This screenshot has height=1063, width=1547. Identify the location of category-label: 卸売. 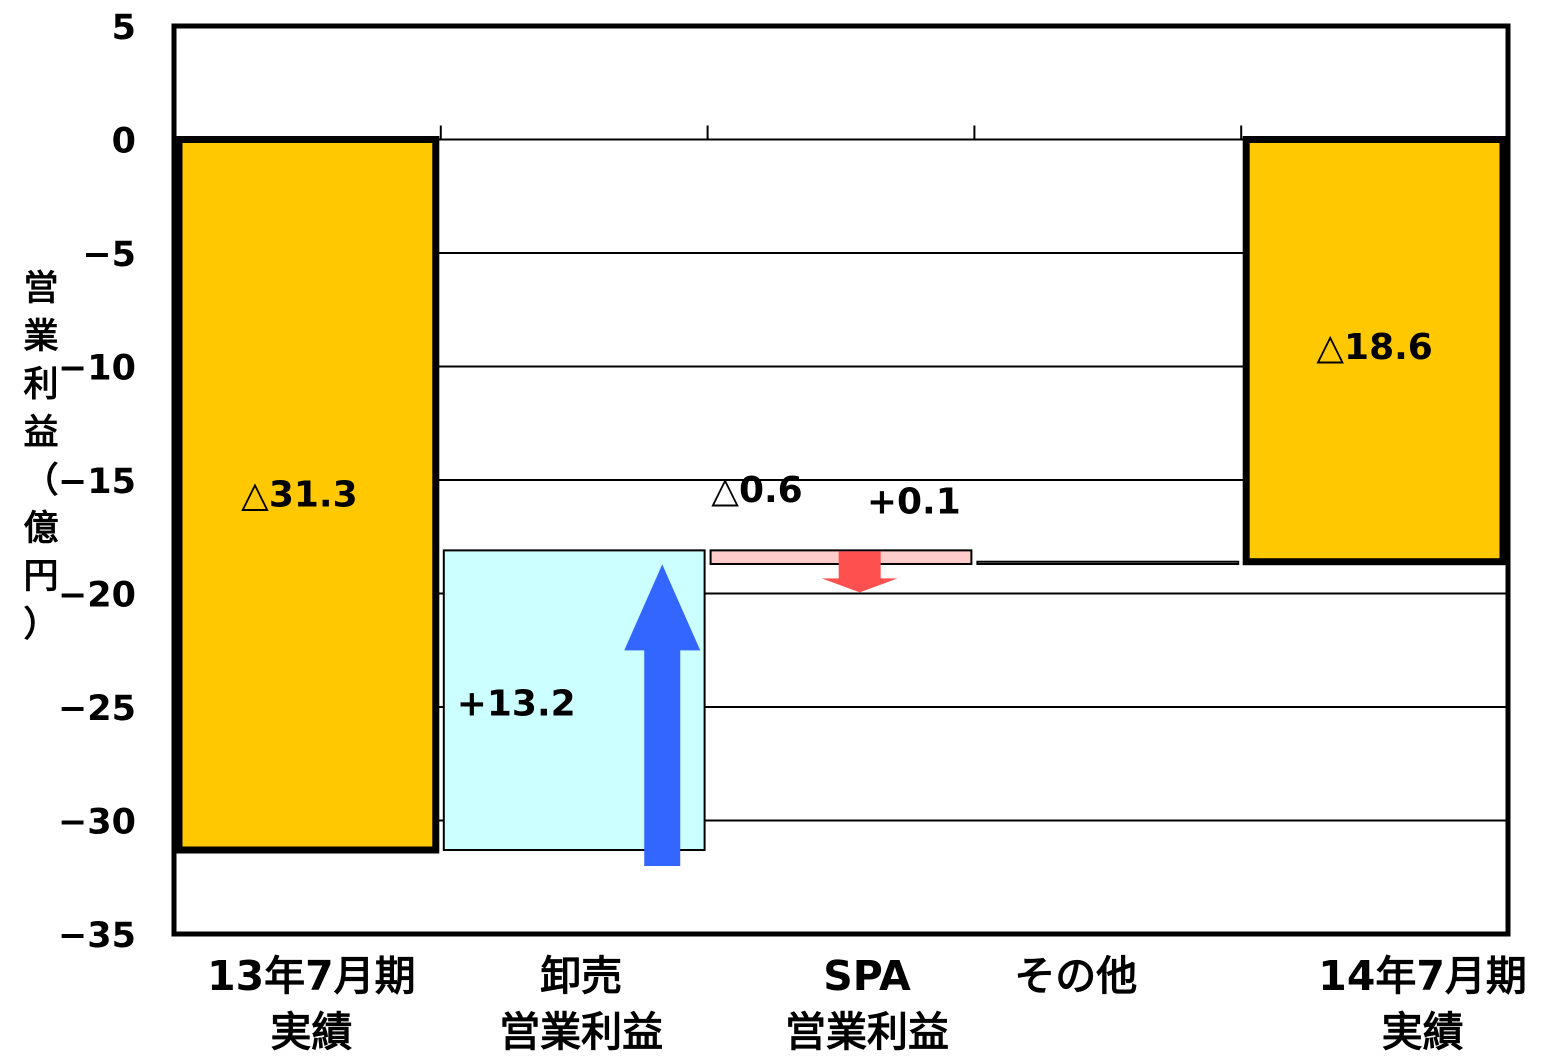
(581, 976).